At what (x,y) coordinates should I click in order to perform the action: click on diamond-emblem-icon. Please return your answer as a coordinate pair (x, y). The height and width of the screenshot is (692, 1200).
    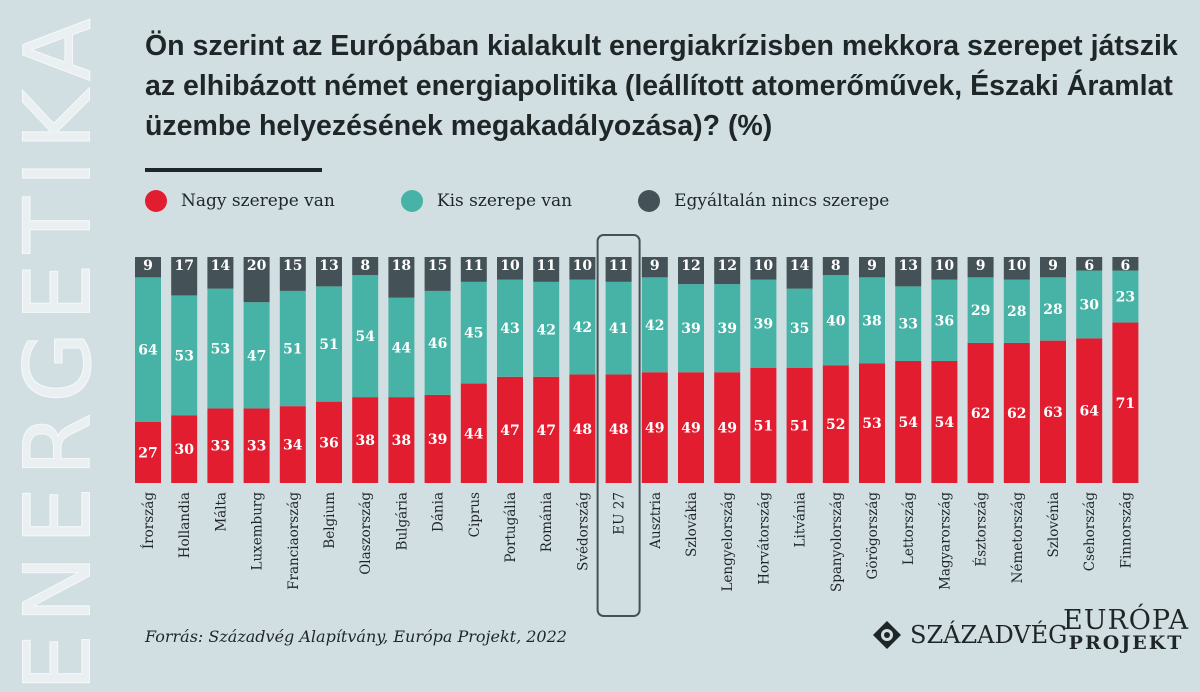
    Looking at the image, I should click on (887, 635).